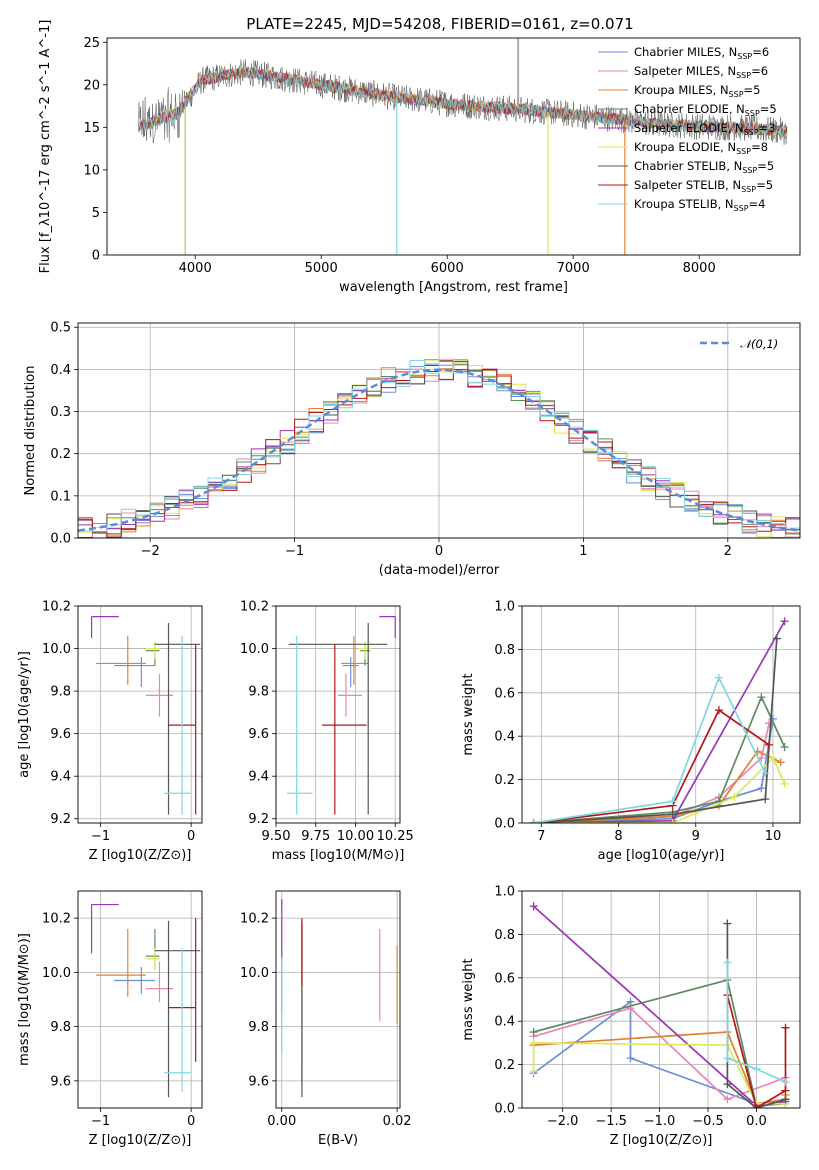  I want to click on x-tick-label: −2, so click(150, 551).